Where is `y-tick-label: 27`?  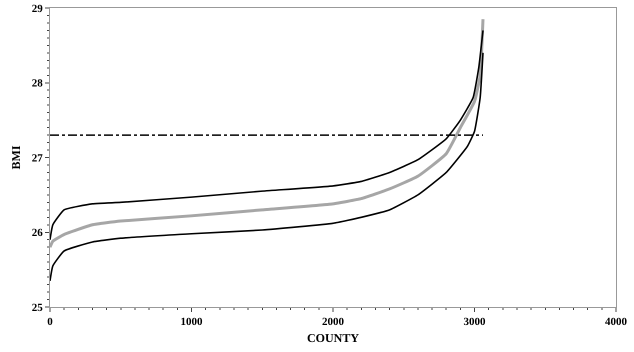 y-tick-label: 27 is located at coordinates (38, 158).